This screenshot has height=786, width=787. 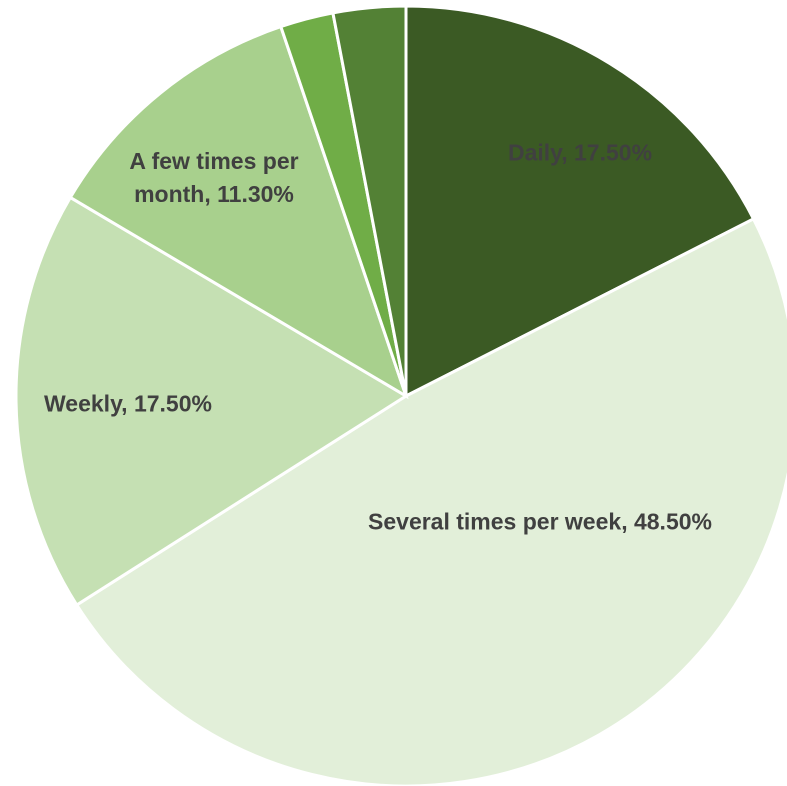 I want to click on data-label: Daily, 17.50%, so click(x=580, y=152).